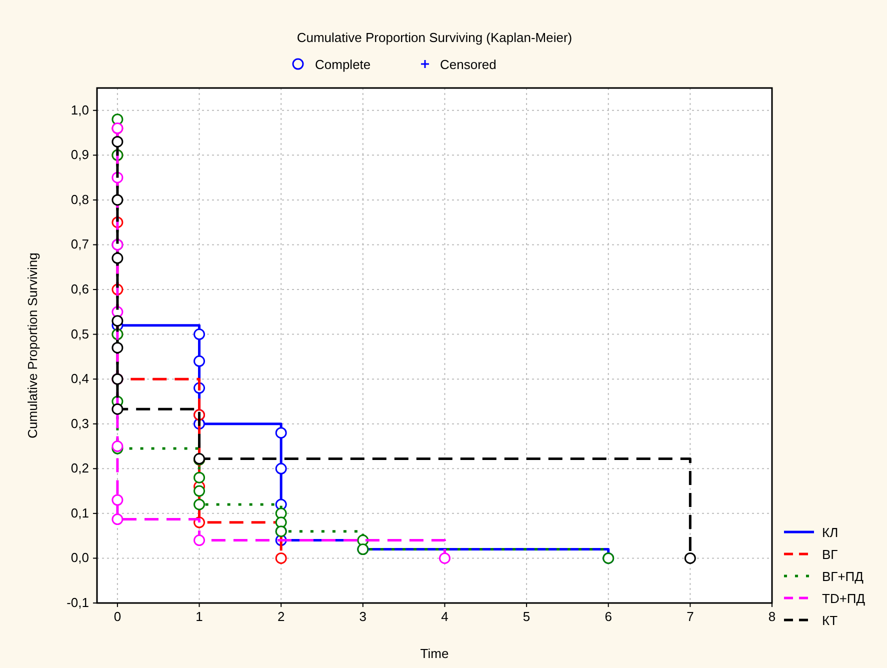 Image resolution: width=887 pixels, height=668 pixels. What do you see at coordinates (363, 616) in the screenshot?
I see `x-tick-label: 3` at bounding box center [363, 616].